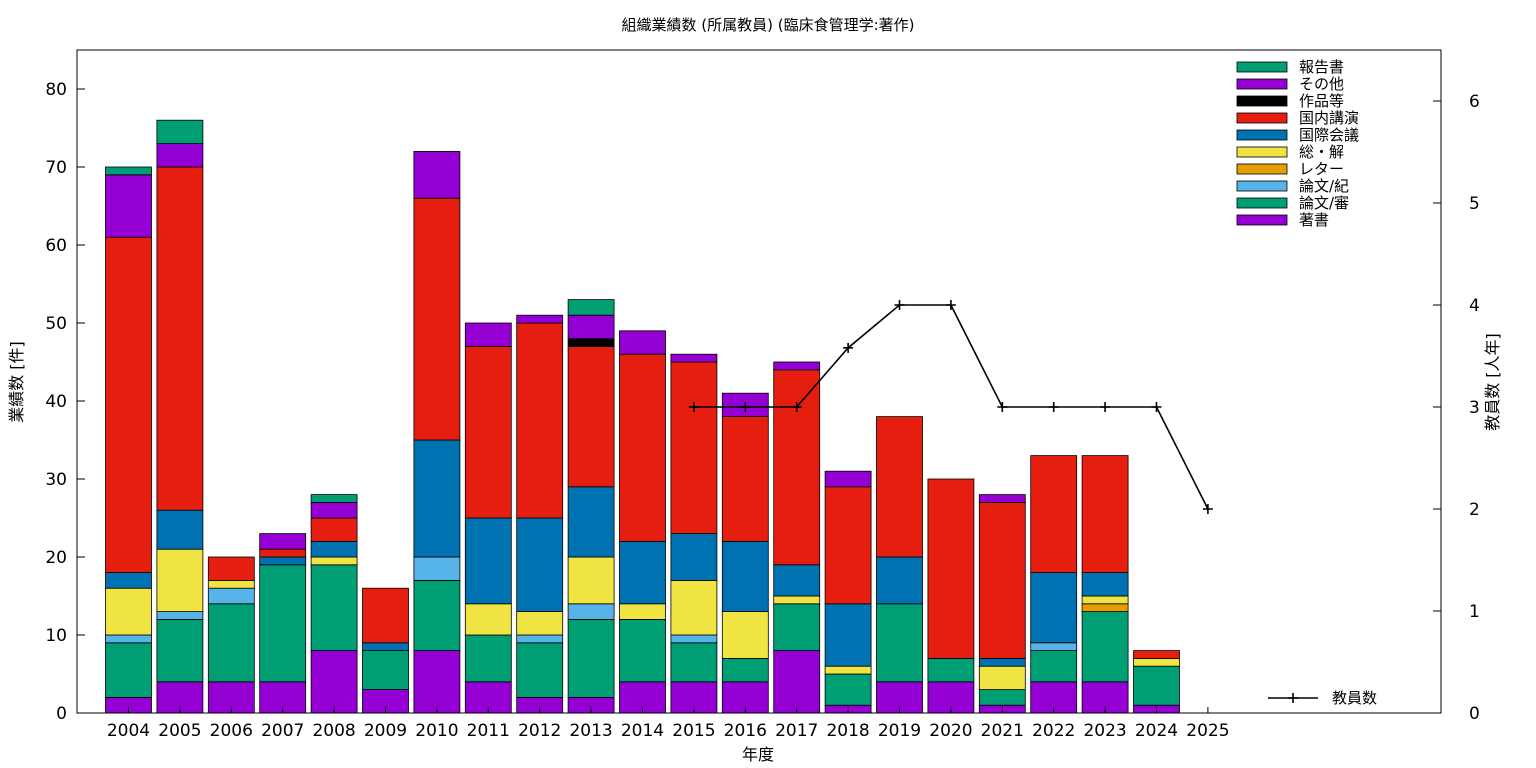 The width and height of the screenshot is (1536, 768). I want to click on line-point-2015, so click(693, 407).